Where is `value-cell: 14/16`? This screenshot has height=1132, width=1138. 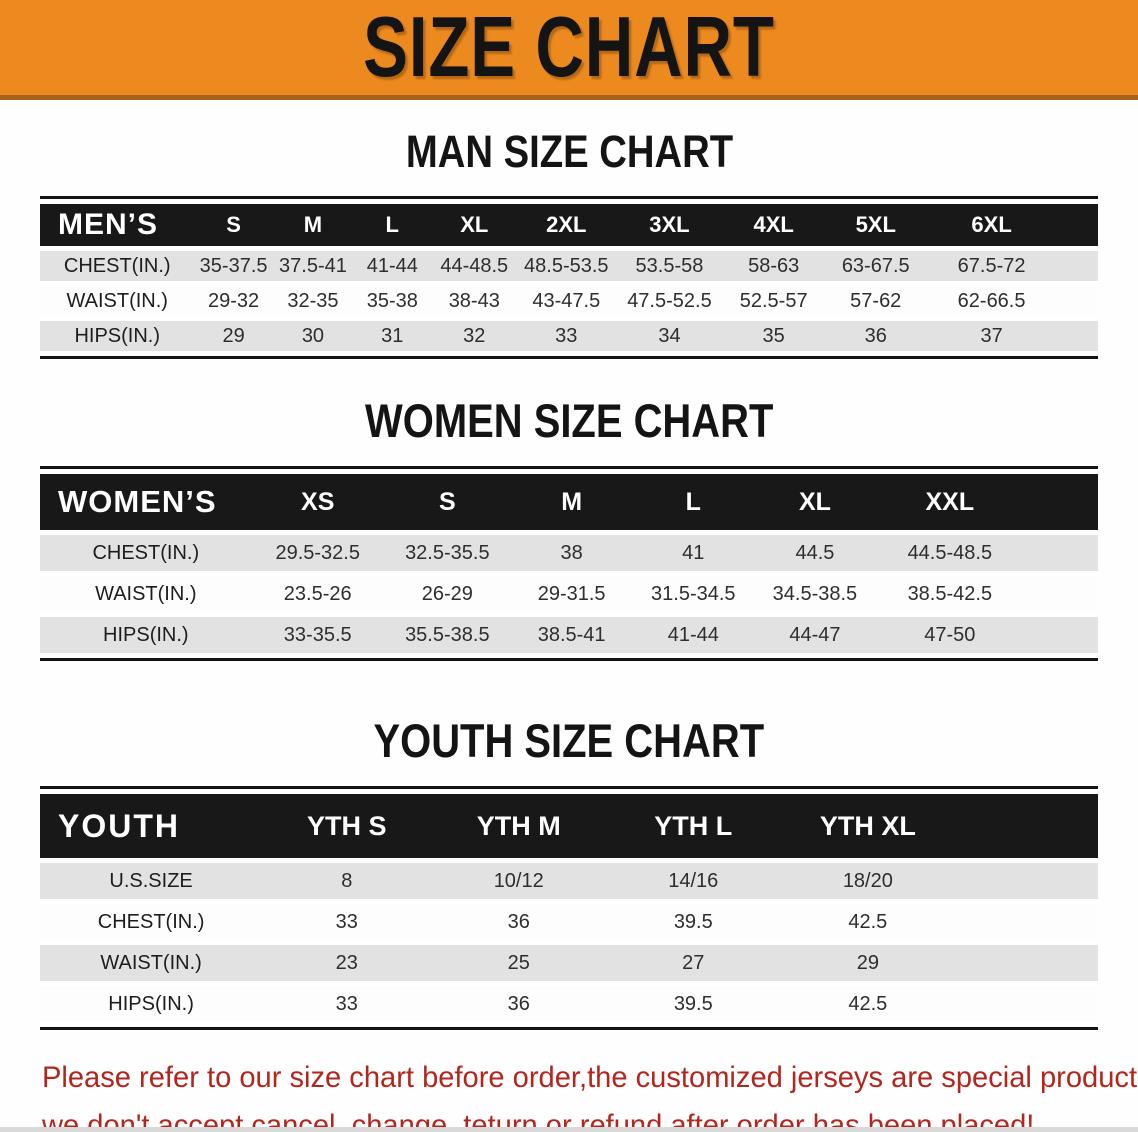
value-cell: 14/16 is located at coordinates (693, 881).